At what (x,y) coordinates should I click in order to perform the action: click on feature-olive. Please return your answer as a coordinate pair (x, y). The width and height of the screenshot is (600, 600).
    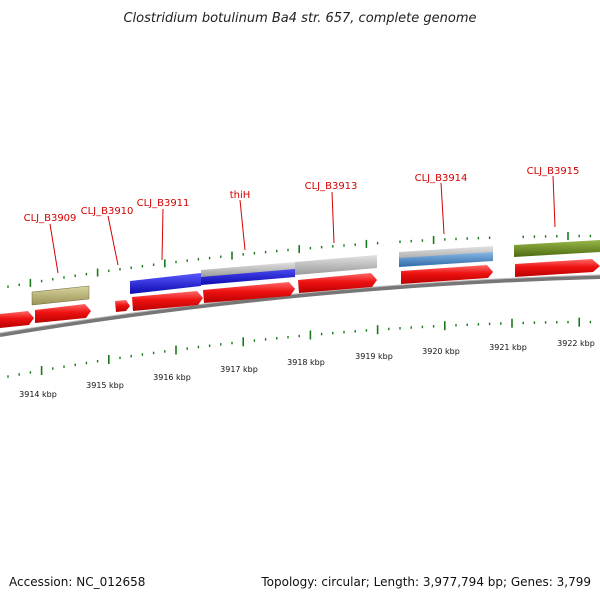
    Looking at the image, I should click on (557, 248).